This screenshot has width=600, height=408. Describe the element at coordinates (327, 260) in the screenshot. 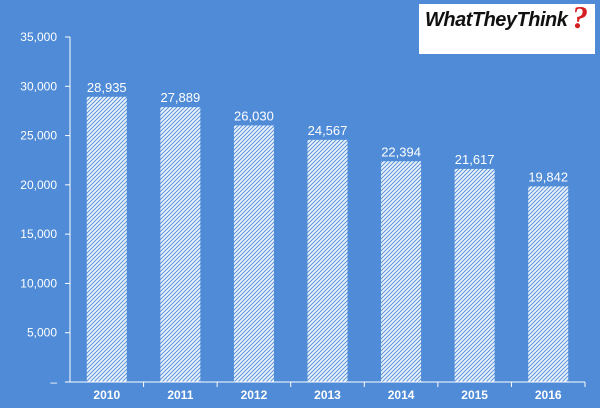

I see `bar-2013` at that location.